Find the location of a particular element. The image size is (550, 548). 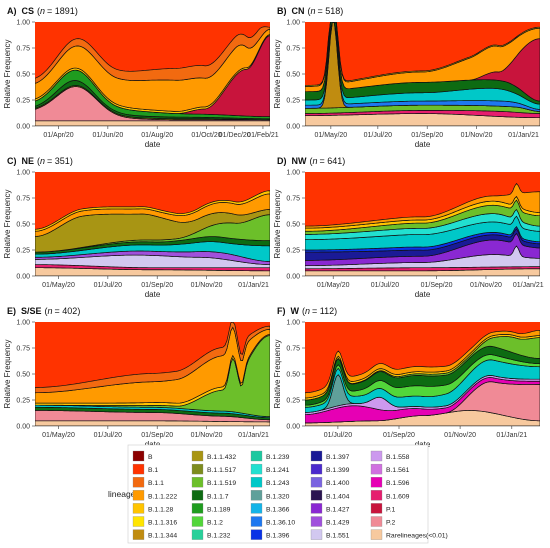

x-tick-label: 01/May/20 is located at coordinates (58, 435).